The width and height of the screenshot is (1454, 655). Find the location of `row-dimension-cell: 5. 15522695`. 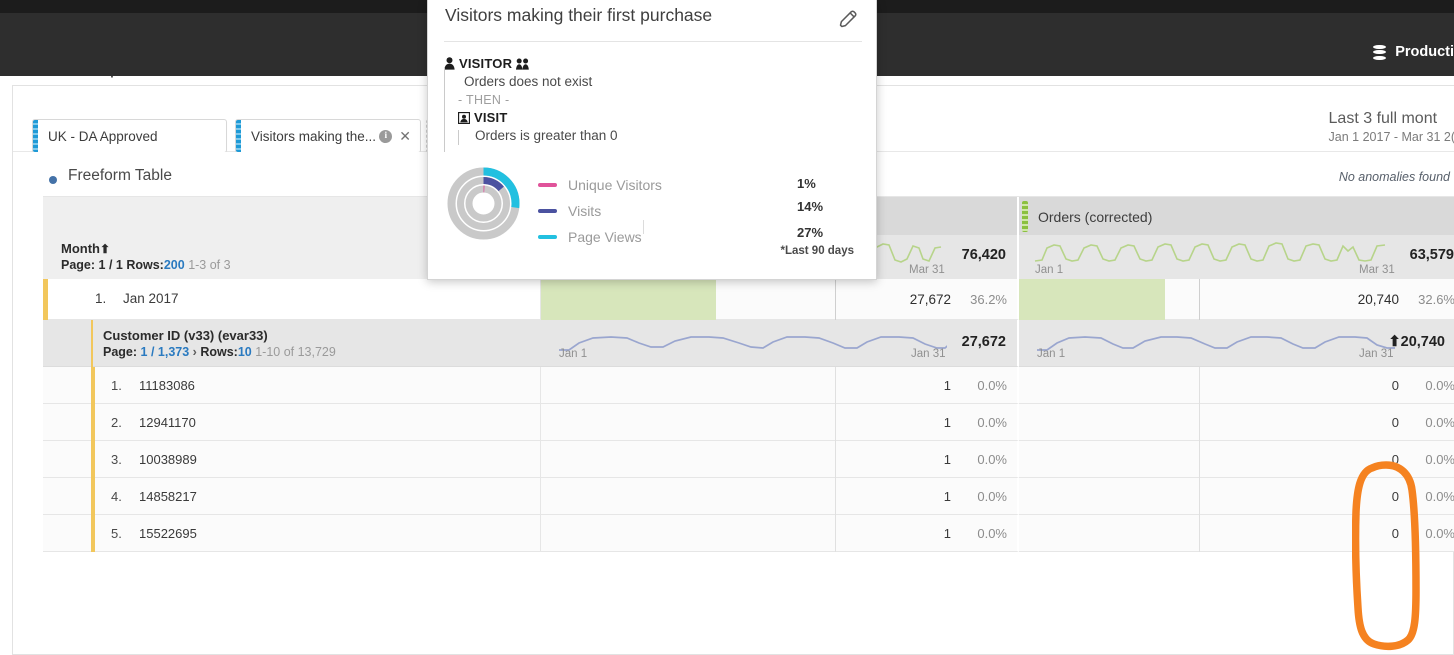

row-dimension-cell: 5. 15522695 is located at coordinates (292, 533).